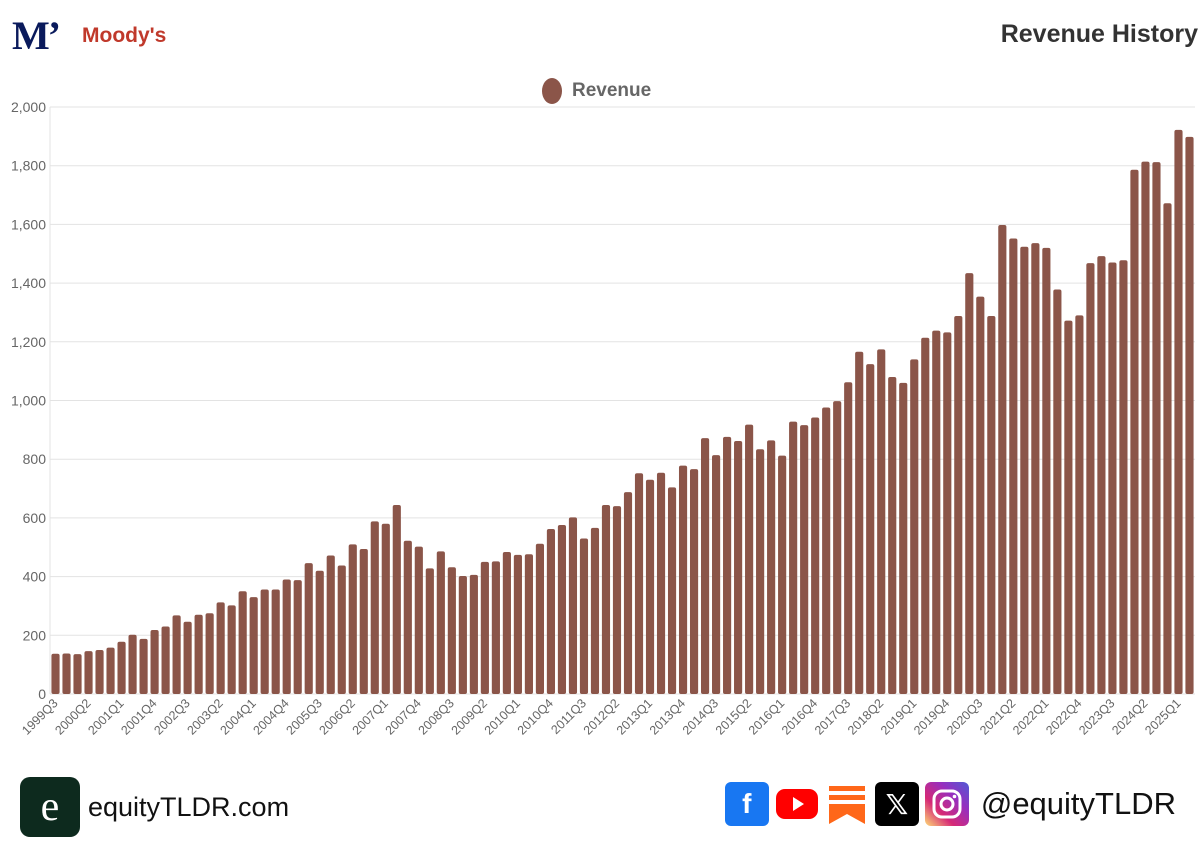 This screenshot has height=852, width=1200. What do you see at coordinates (429, 631) in the screenshot?
I see `bar-2008Q1` at bounding box center [429, 631].